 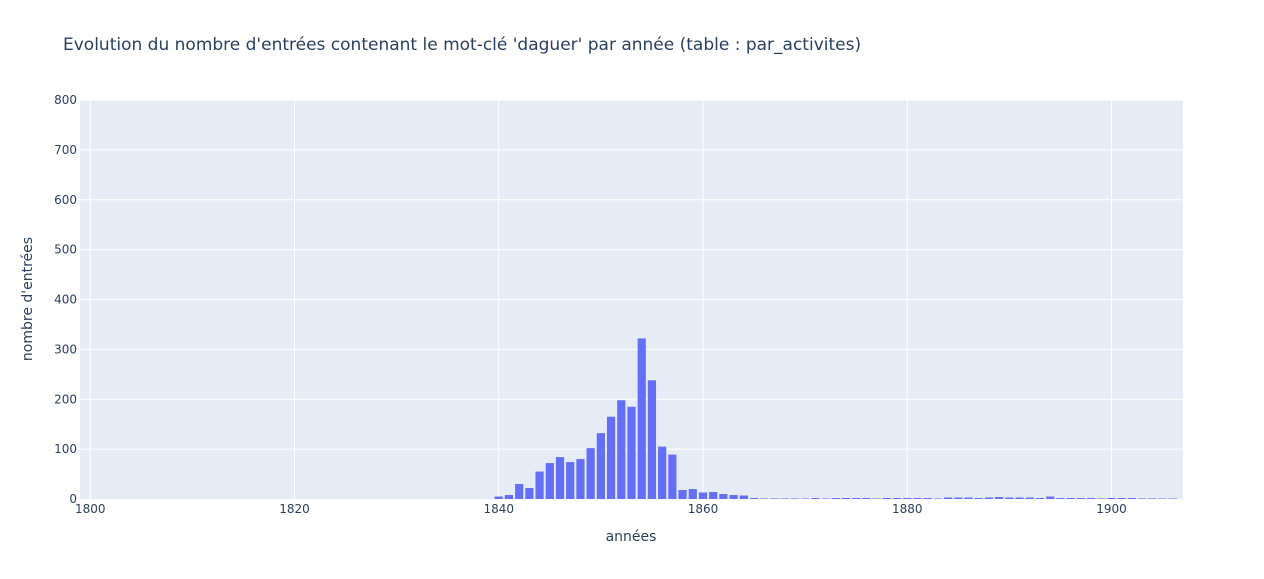 What do you see at coordinates (498, 509) in the screenshot?
I see `x-tick-label: 1840` at bounding box center [498, 509].